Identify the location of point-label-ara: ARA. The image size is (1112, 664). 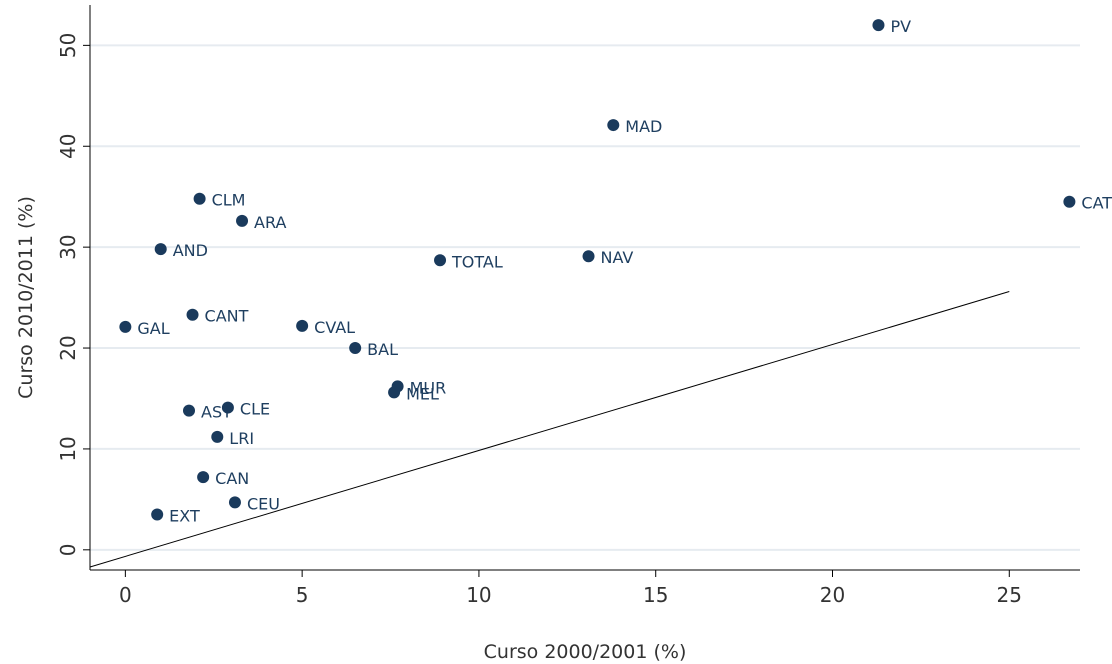
(270, 222).